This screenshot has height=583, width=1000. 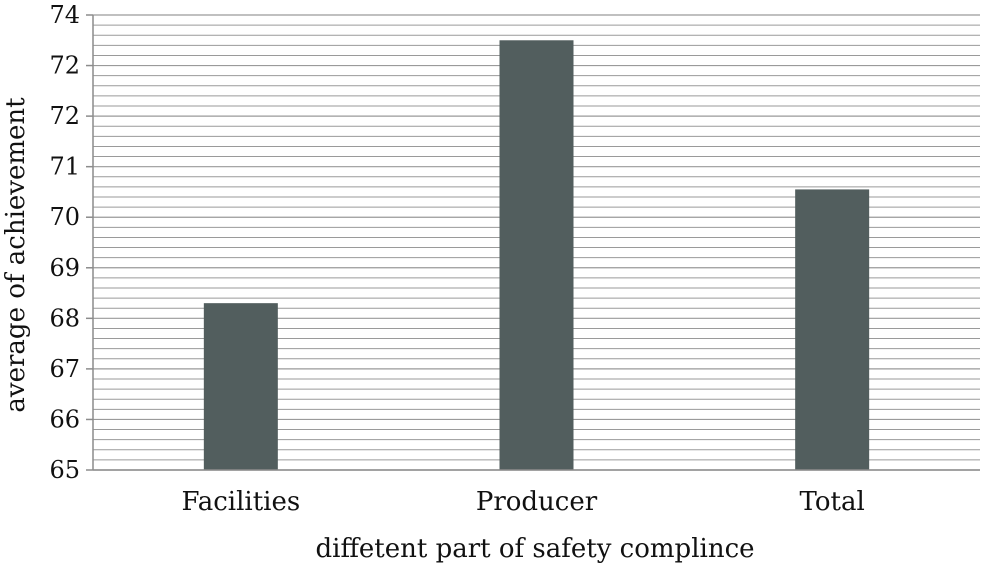 I want to click on x-axis-title: diffetent part of safety complince, so click(x=534, y=549).